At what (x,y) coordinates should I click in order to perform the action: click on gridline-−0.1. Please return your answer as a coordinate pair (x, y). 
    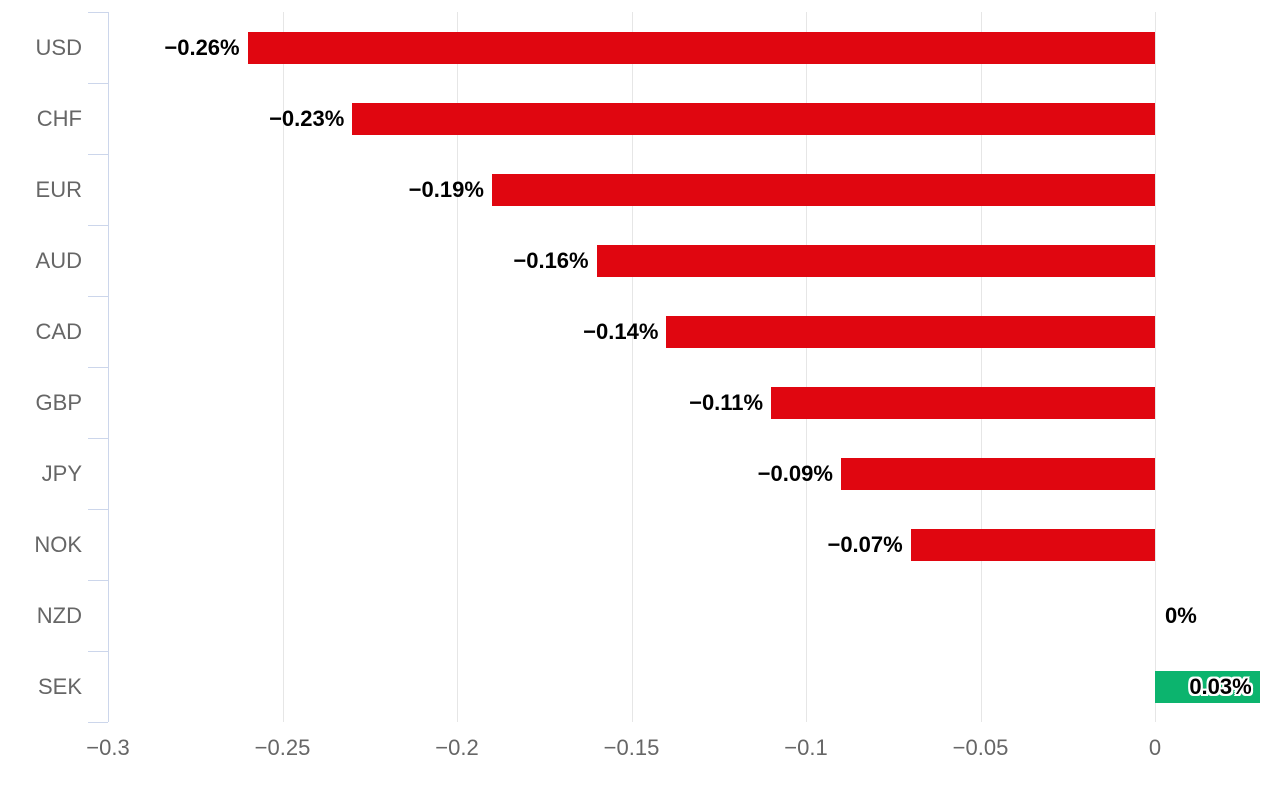
    Looking at the image, I should click on (806, 367).